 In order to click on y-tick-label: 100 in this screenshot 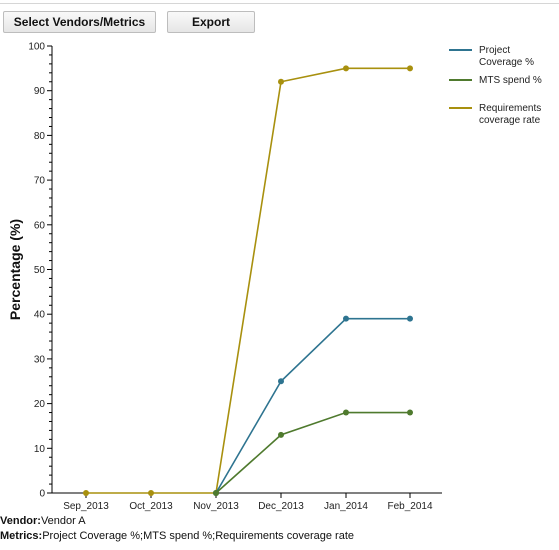, I will do `click(36, 47)`.